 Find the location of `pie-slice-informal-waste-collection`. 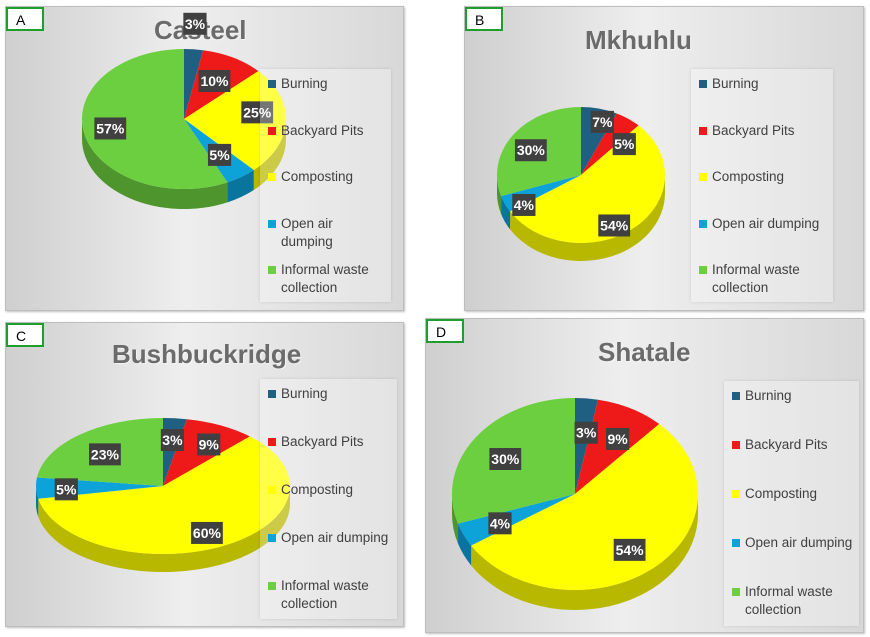

pie-slice-informal-waste-collection is located at coordinates (155, 119).